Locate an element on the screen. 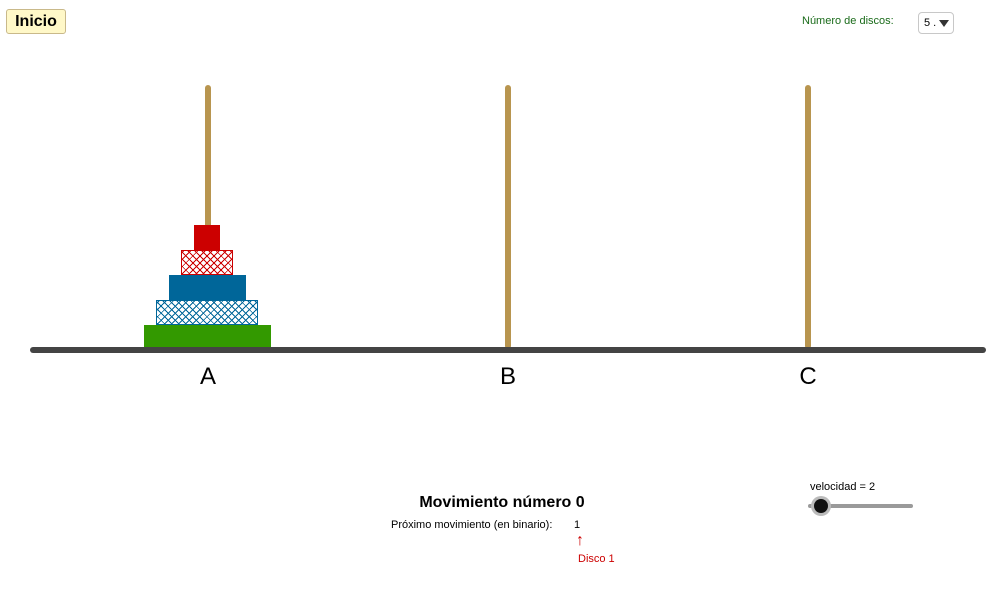  start-button: Inicio is located at coordinates (36, 21).